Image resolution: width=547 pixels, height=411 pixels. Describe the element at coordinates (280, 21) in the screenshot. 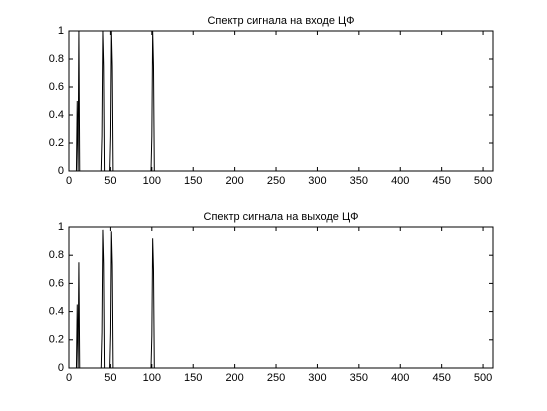

I see `chart-title: Спектр сигнала на входе ЦФ` at that location.